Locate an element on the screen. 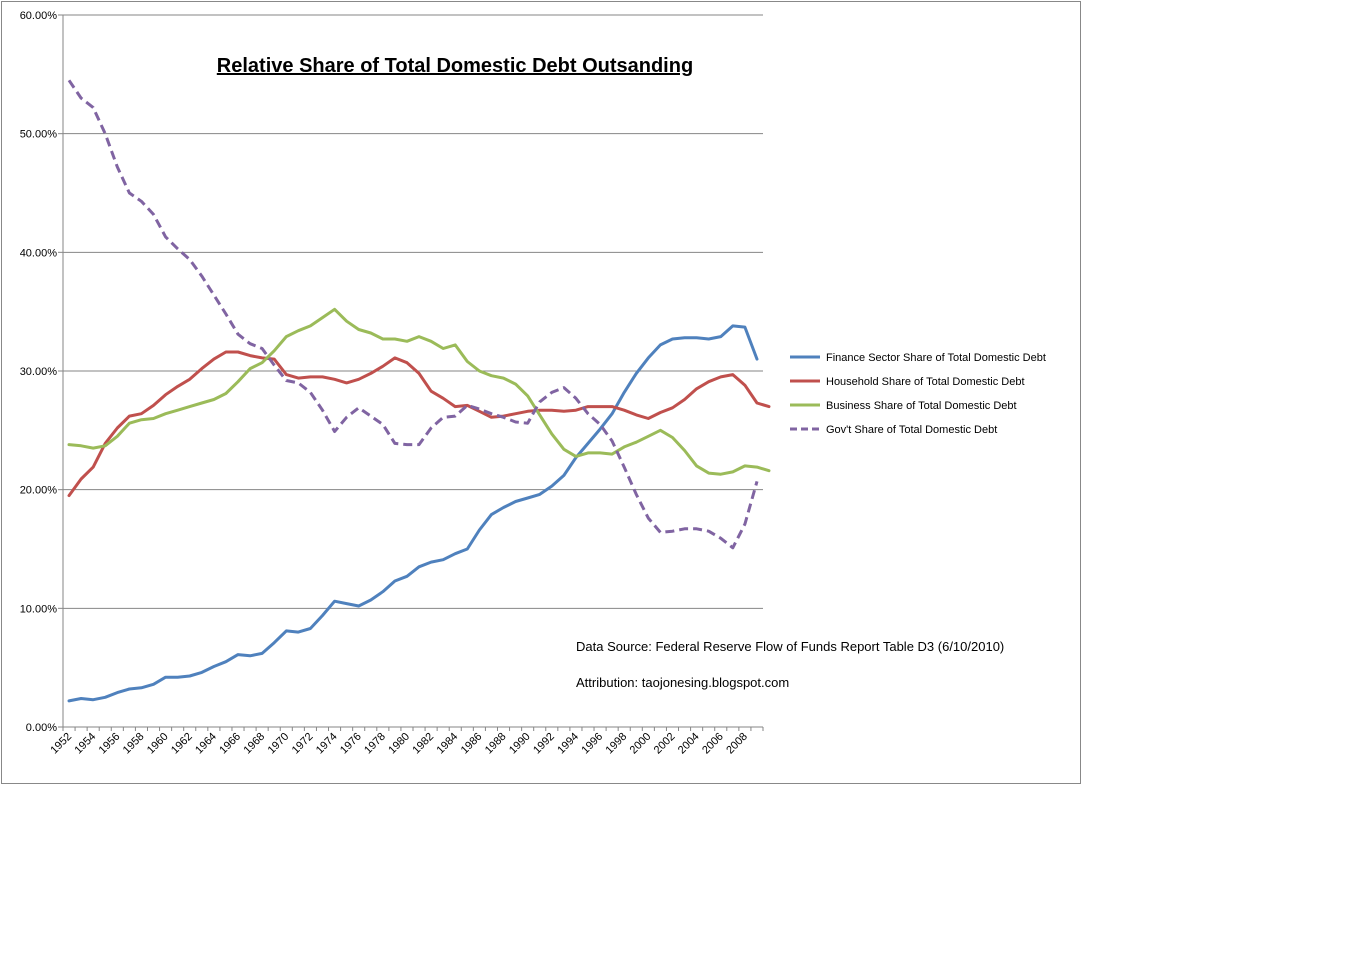 This screenshot has width=1364, height=969. y-tick-label: 50.00% is located at coordinates (39, 135).